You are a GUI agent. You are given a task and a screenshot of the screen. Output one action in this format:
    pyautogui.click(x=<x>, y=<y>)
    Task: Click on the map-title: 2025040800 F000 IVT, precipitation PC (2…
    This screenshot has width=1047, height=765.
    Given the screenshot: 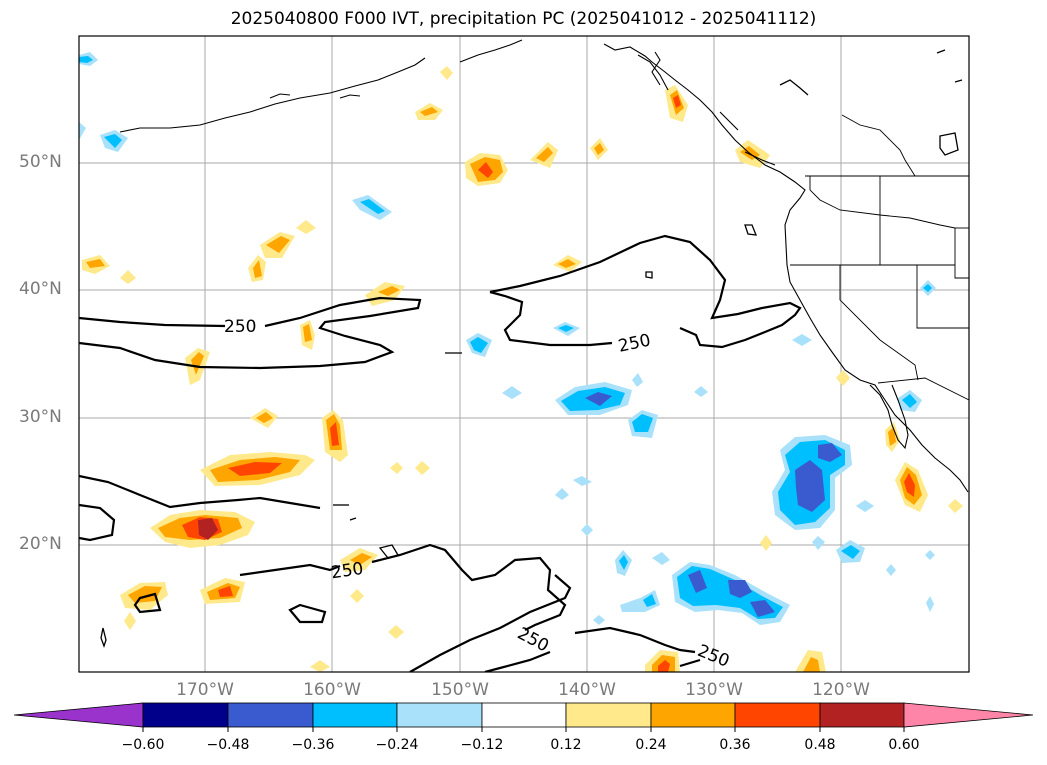 What is the action you would take?
    pyautogui.click(x=523, y=19)
    